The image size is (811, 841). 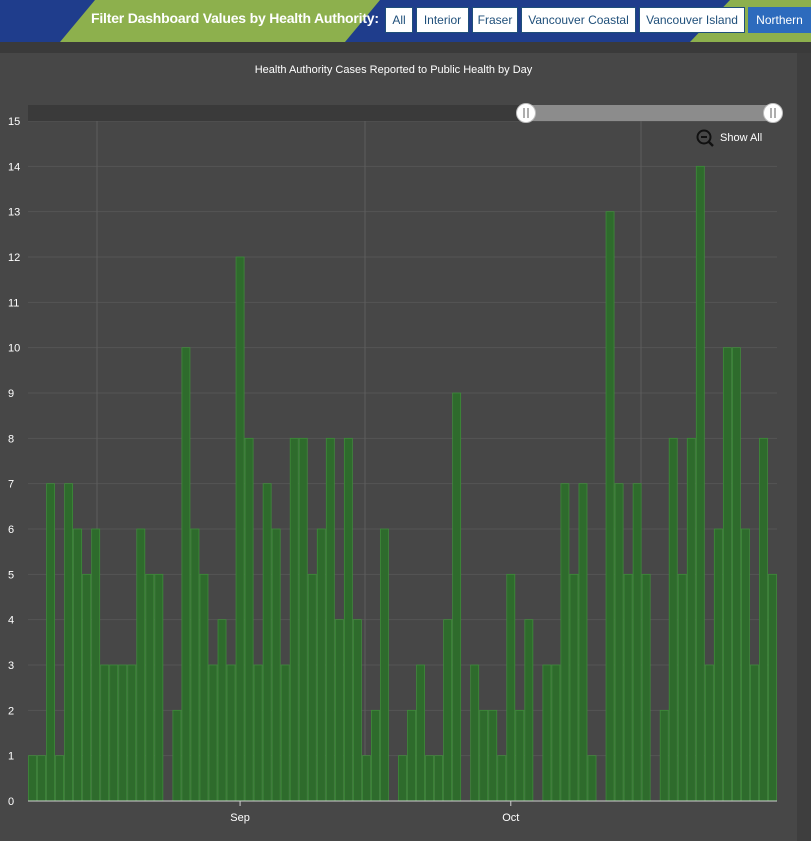 I want to click on range-handle-end, so click(x=773, y=113).